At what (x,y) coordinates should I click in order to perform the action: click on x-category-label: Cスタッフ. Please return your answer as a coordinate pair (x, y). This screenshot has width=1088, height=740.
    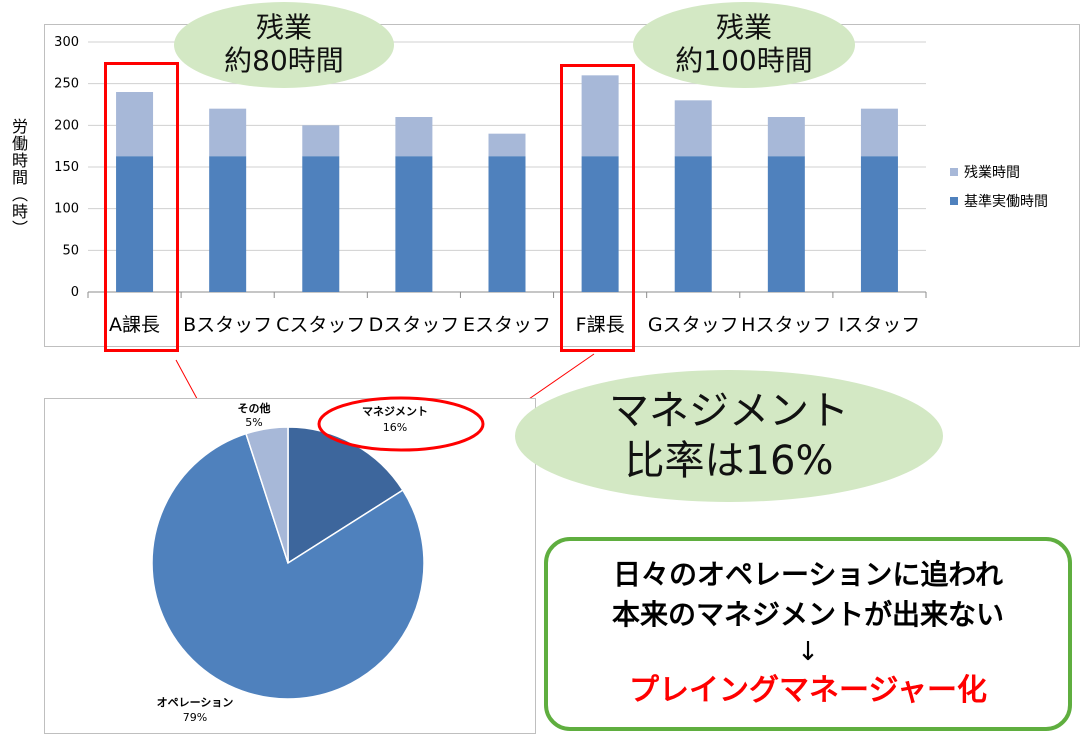
    Looking at the image, I should click on (320, 325).